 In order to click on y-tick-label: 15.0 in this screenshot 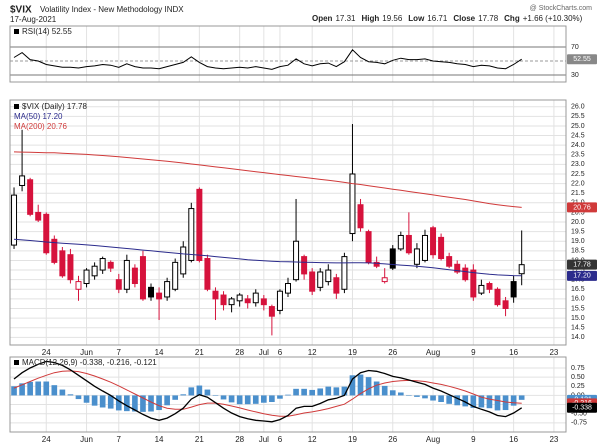, I will do `click(578, 318)`.